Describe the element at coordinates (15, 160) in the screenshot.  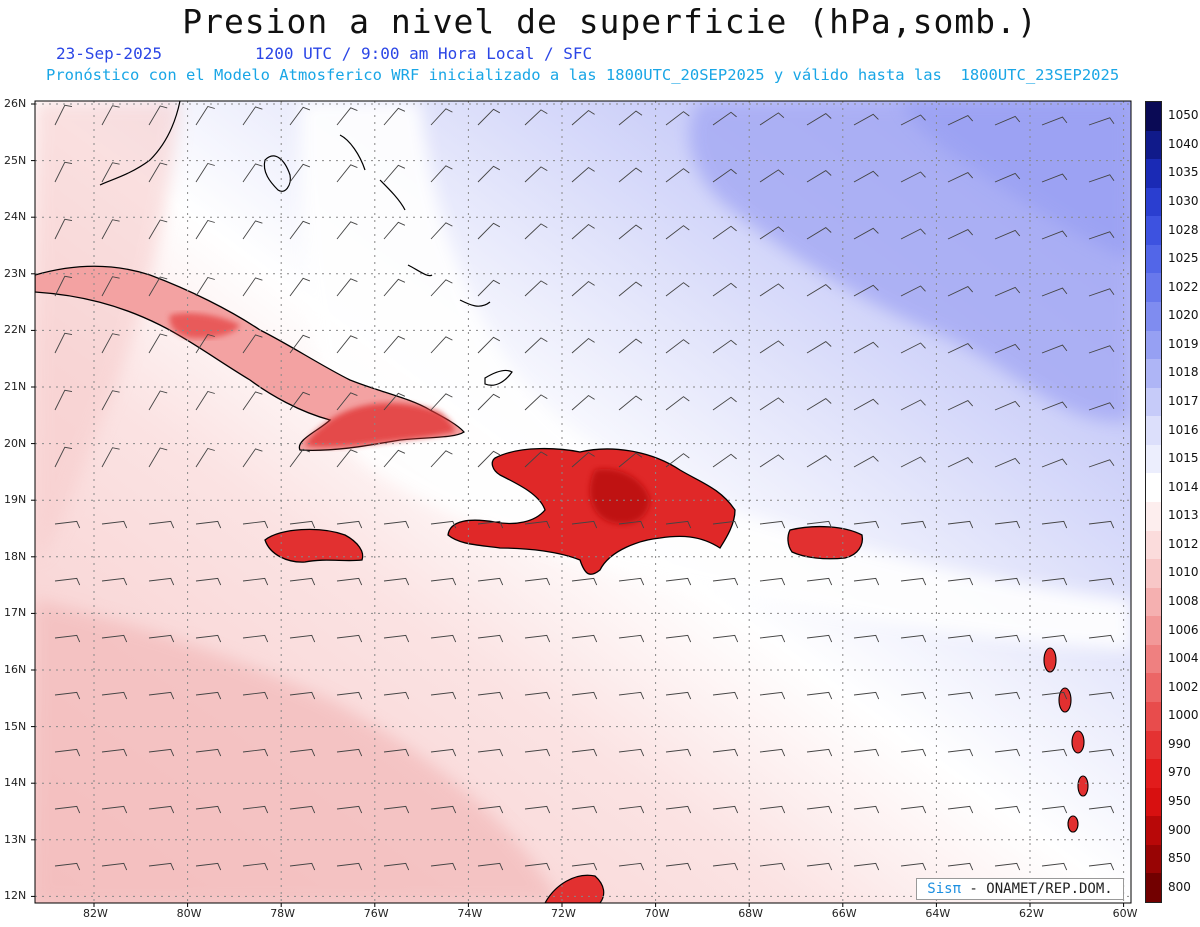
I see `lat-label-25n: 25N` at that location.